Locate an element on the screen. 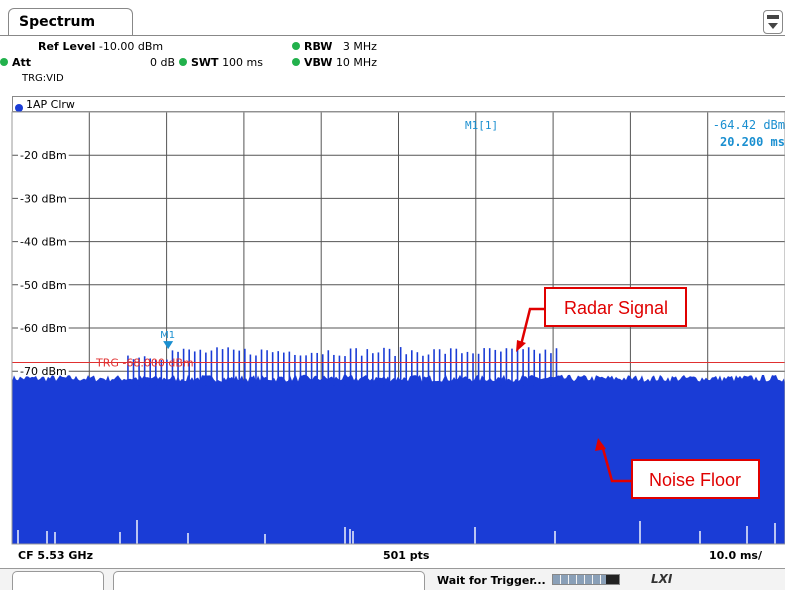 Image resolution: width=785 pixels, height=590 pixels. y-tick-label: -60 dBm is located at coordinates (43, 328).